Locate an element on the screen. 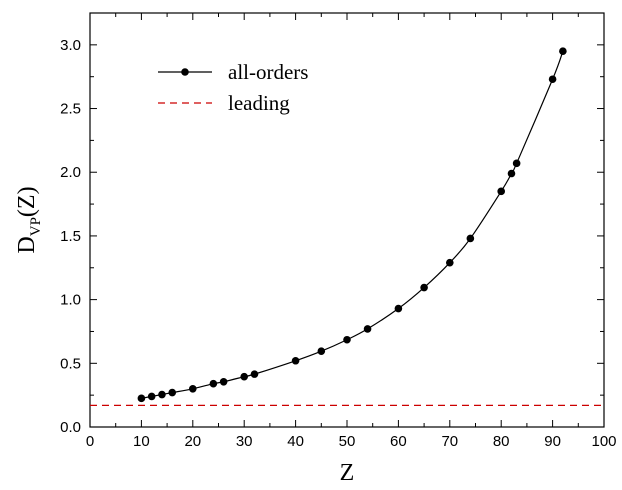 The height and width of the screenshot is (490, 622). x-tick-label: 80 is located at coordinates (501, 441).